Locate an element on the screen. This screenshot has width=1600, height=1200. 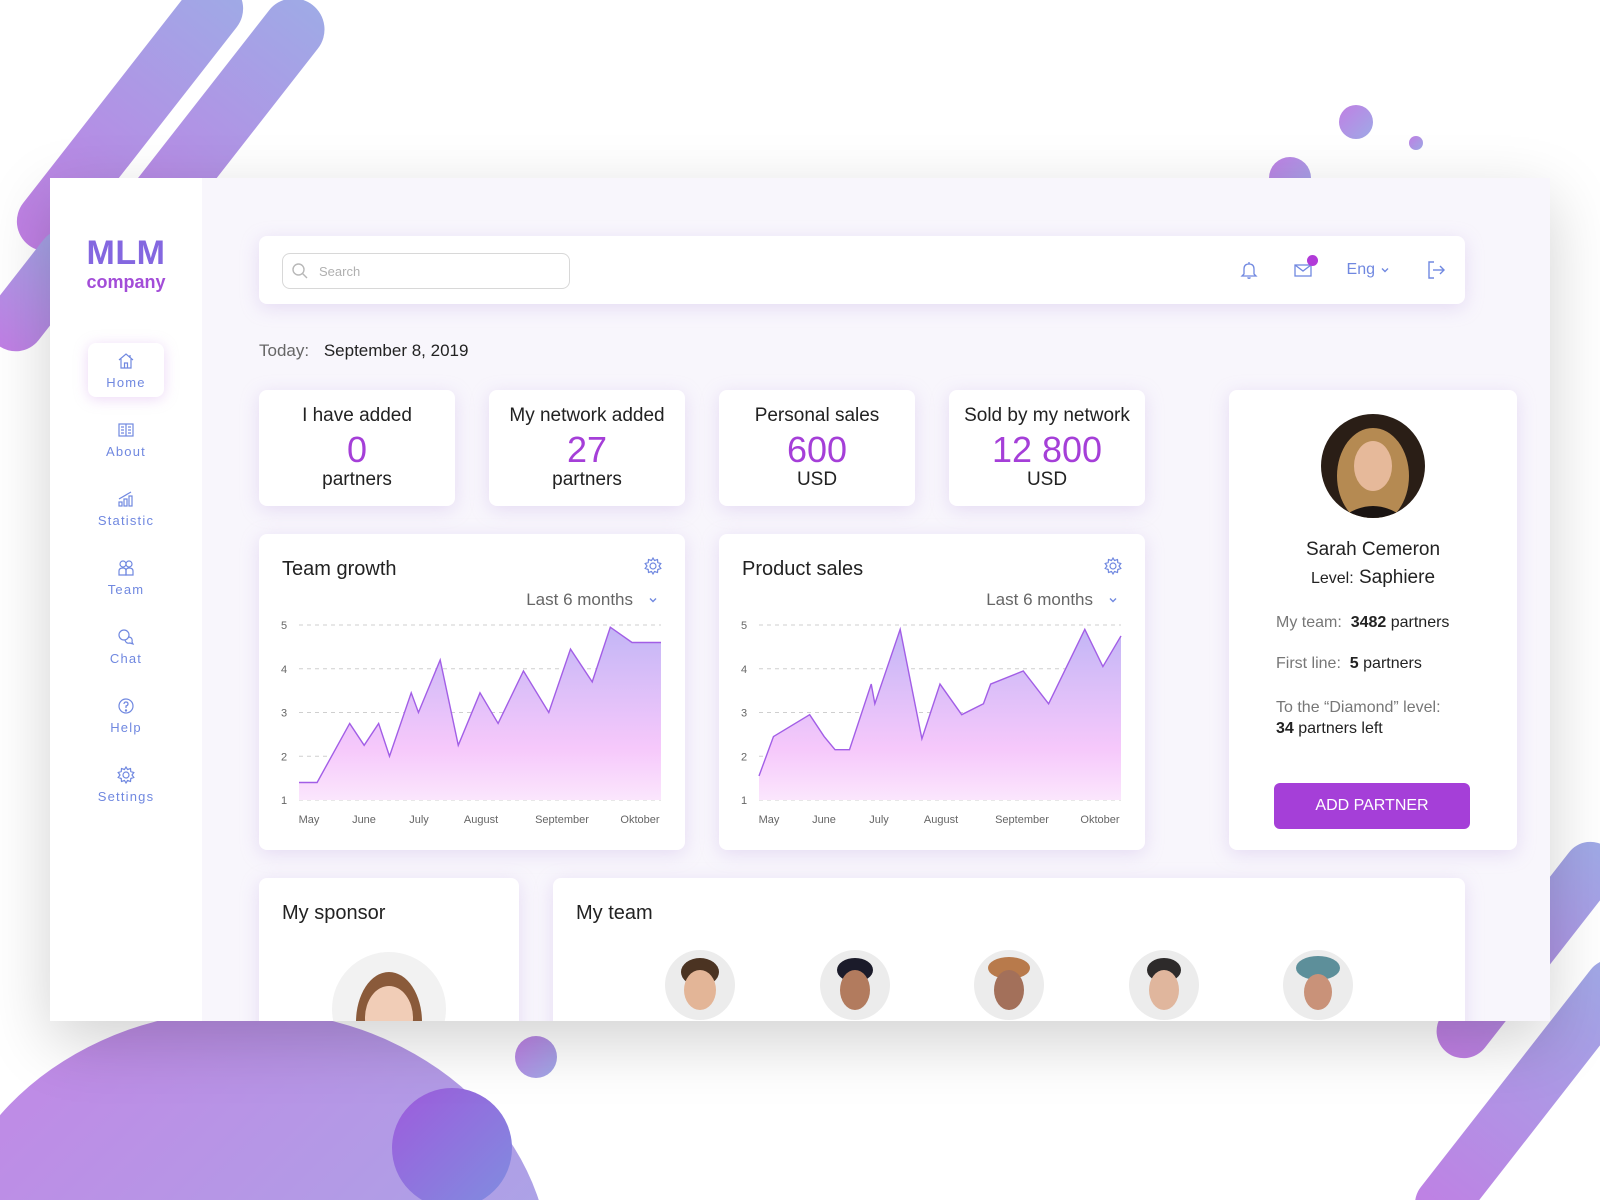
logout-button is located at coordinates (1436, 270).